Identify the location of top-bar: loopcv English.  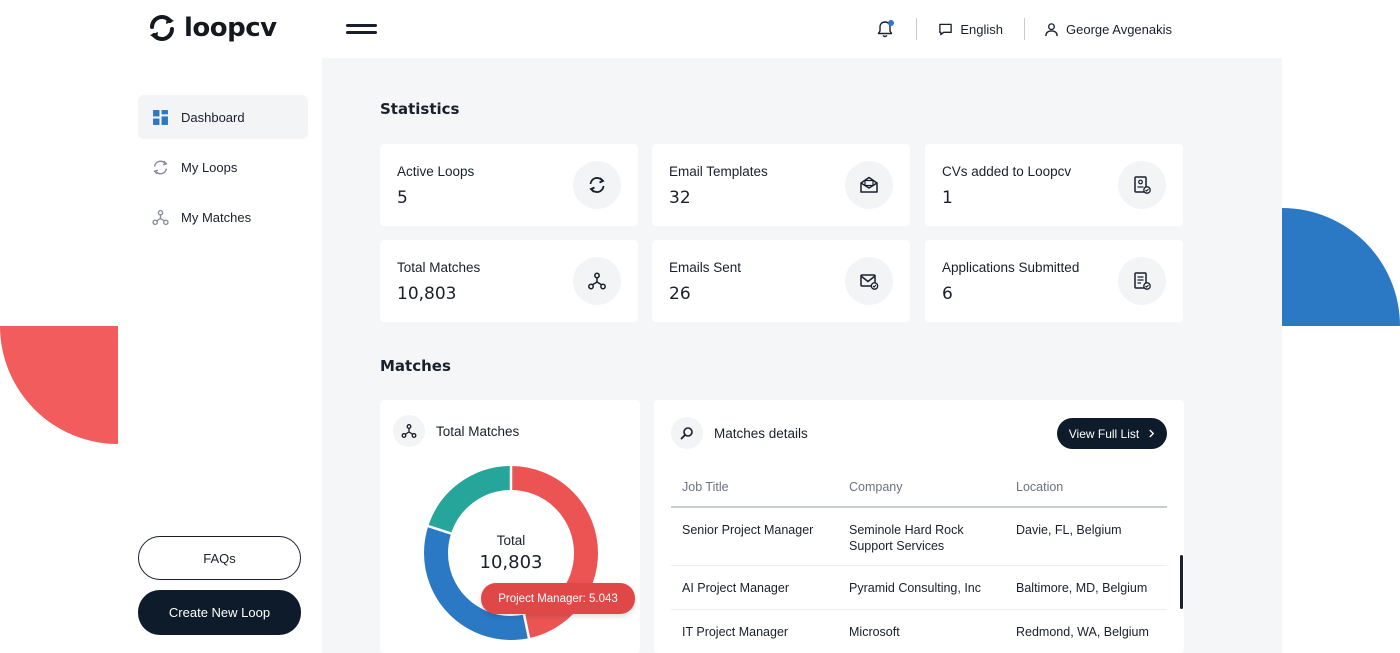
(700, 29).